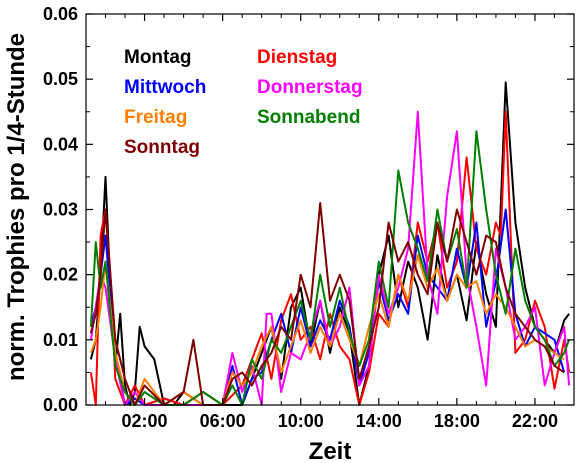 The width and height of the screenshot is (578, 463). I want to click on y-axis-title: norm. Trophies pro 1/4-Stunde, so click(16, 207).